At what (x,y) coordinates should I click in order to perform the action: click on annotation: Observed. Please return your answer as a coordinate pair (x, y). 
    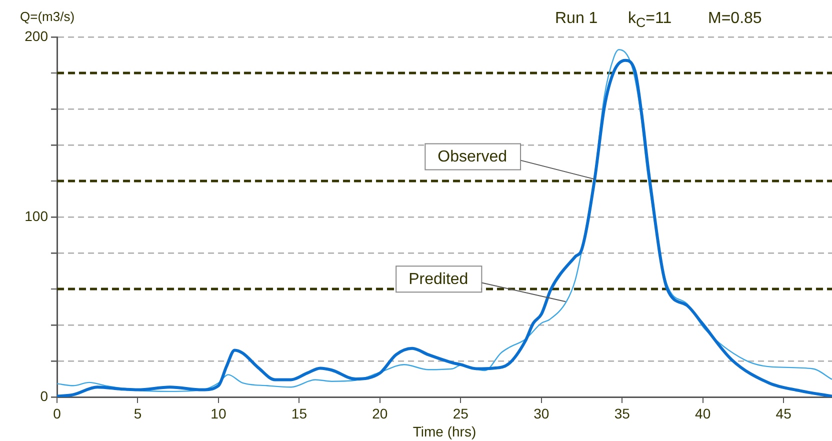
    Looking at the image, I should click on (473, 157).